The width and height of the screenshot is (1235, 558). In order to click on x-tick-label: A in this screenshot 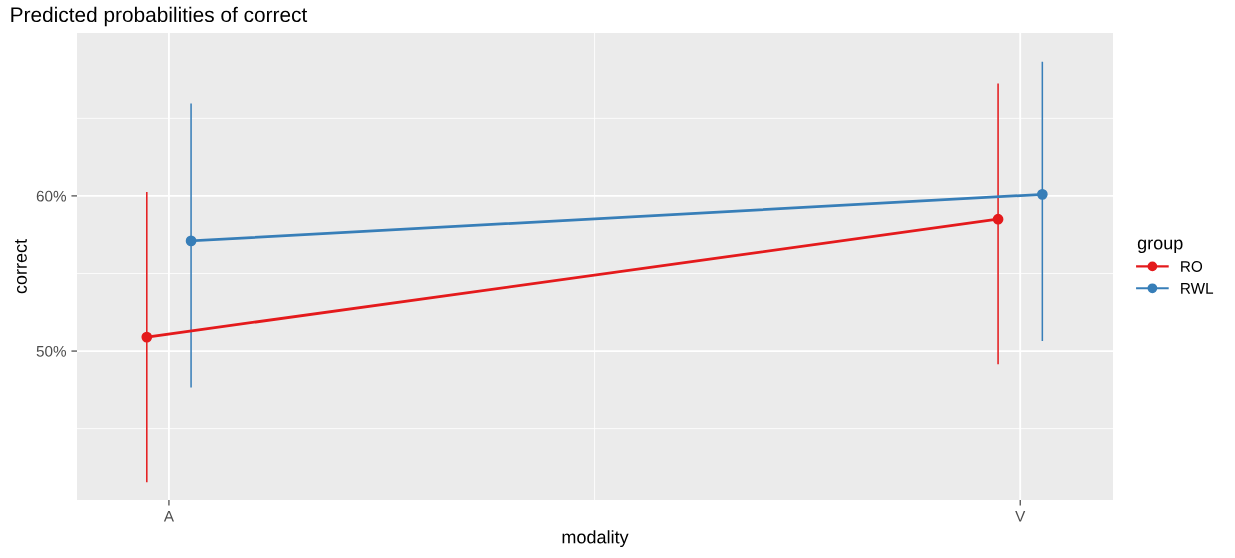, I will do `click(168, 516)`.